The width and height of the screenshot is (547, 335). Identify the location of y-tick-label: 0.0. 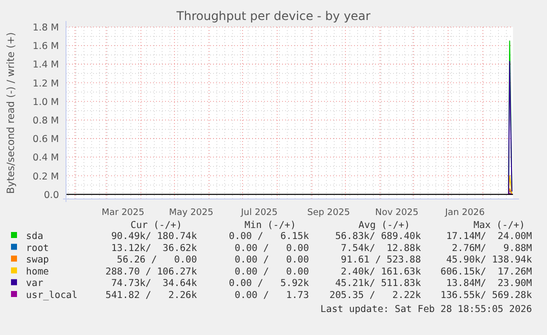
(51, 195).